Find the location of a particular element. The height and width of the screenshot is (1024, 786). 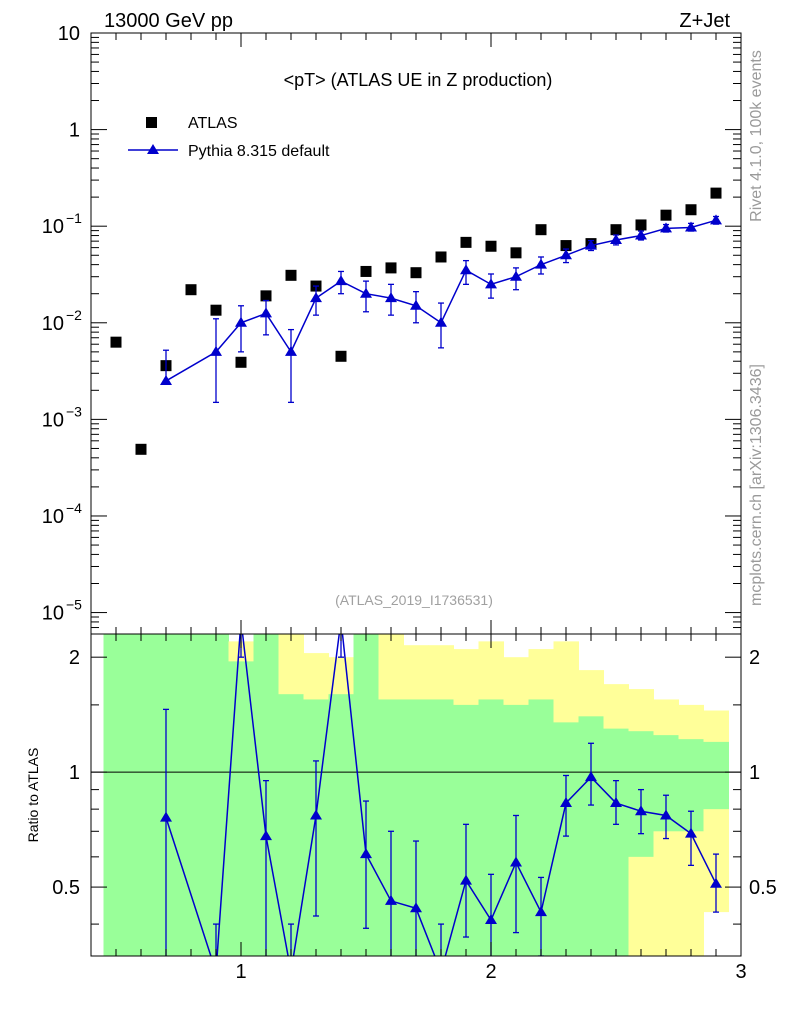

chart-title: <pT> (ATLAS UE in Z production) is located at coordinates (418, 80).